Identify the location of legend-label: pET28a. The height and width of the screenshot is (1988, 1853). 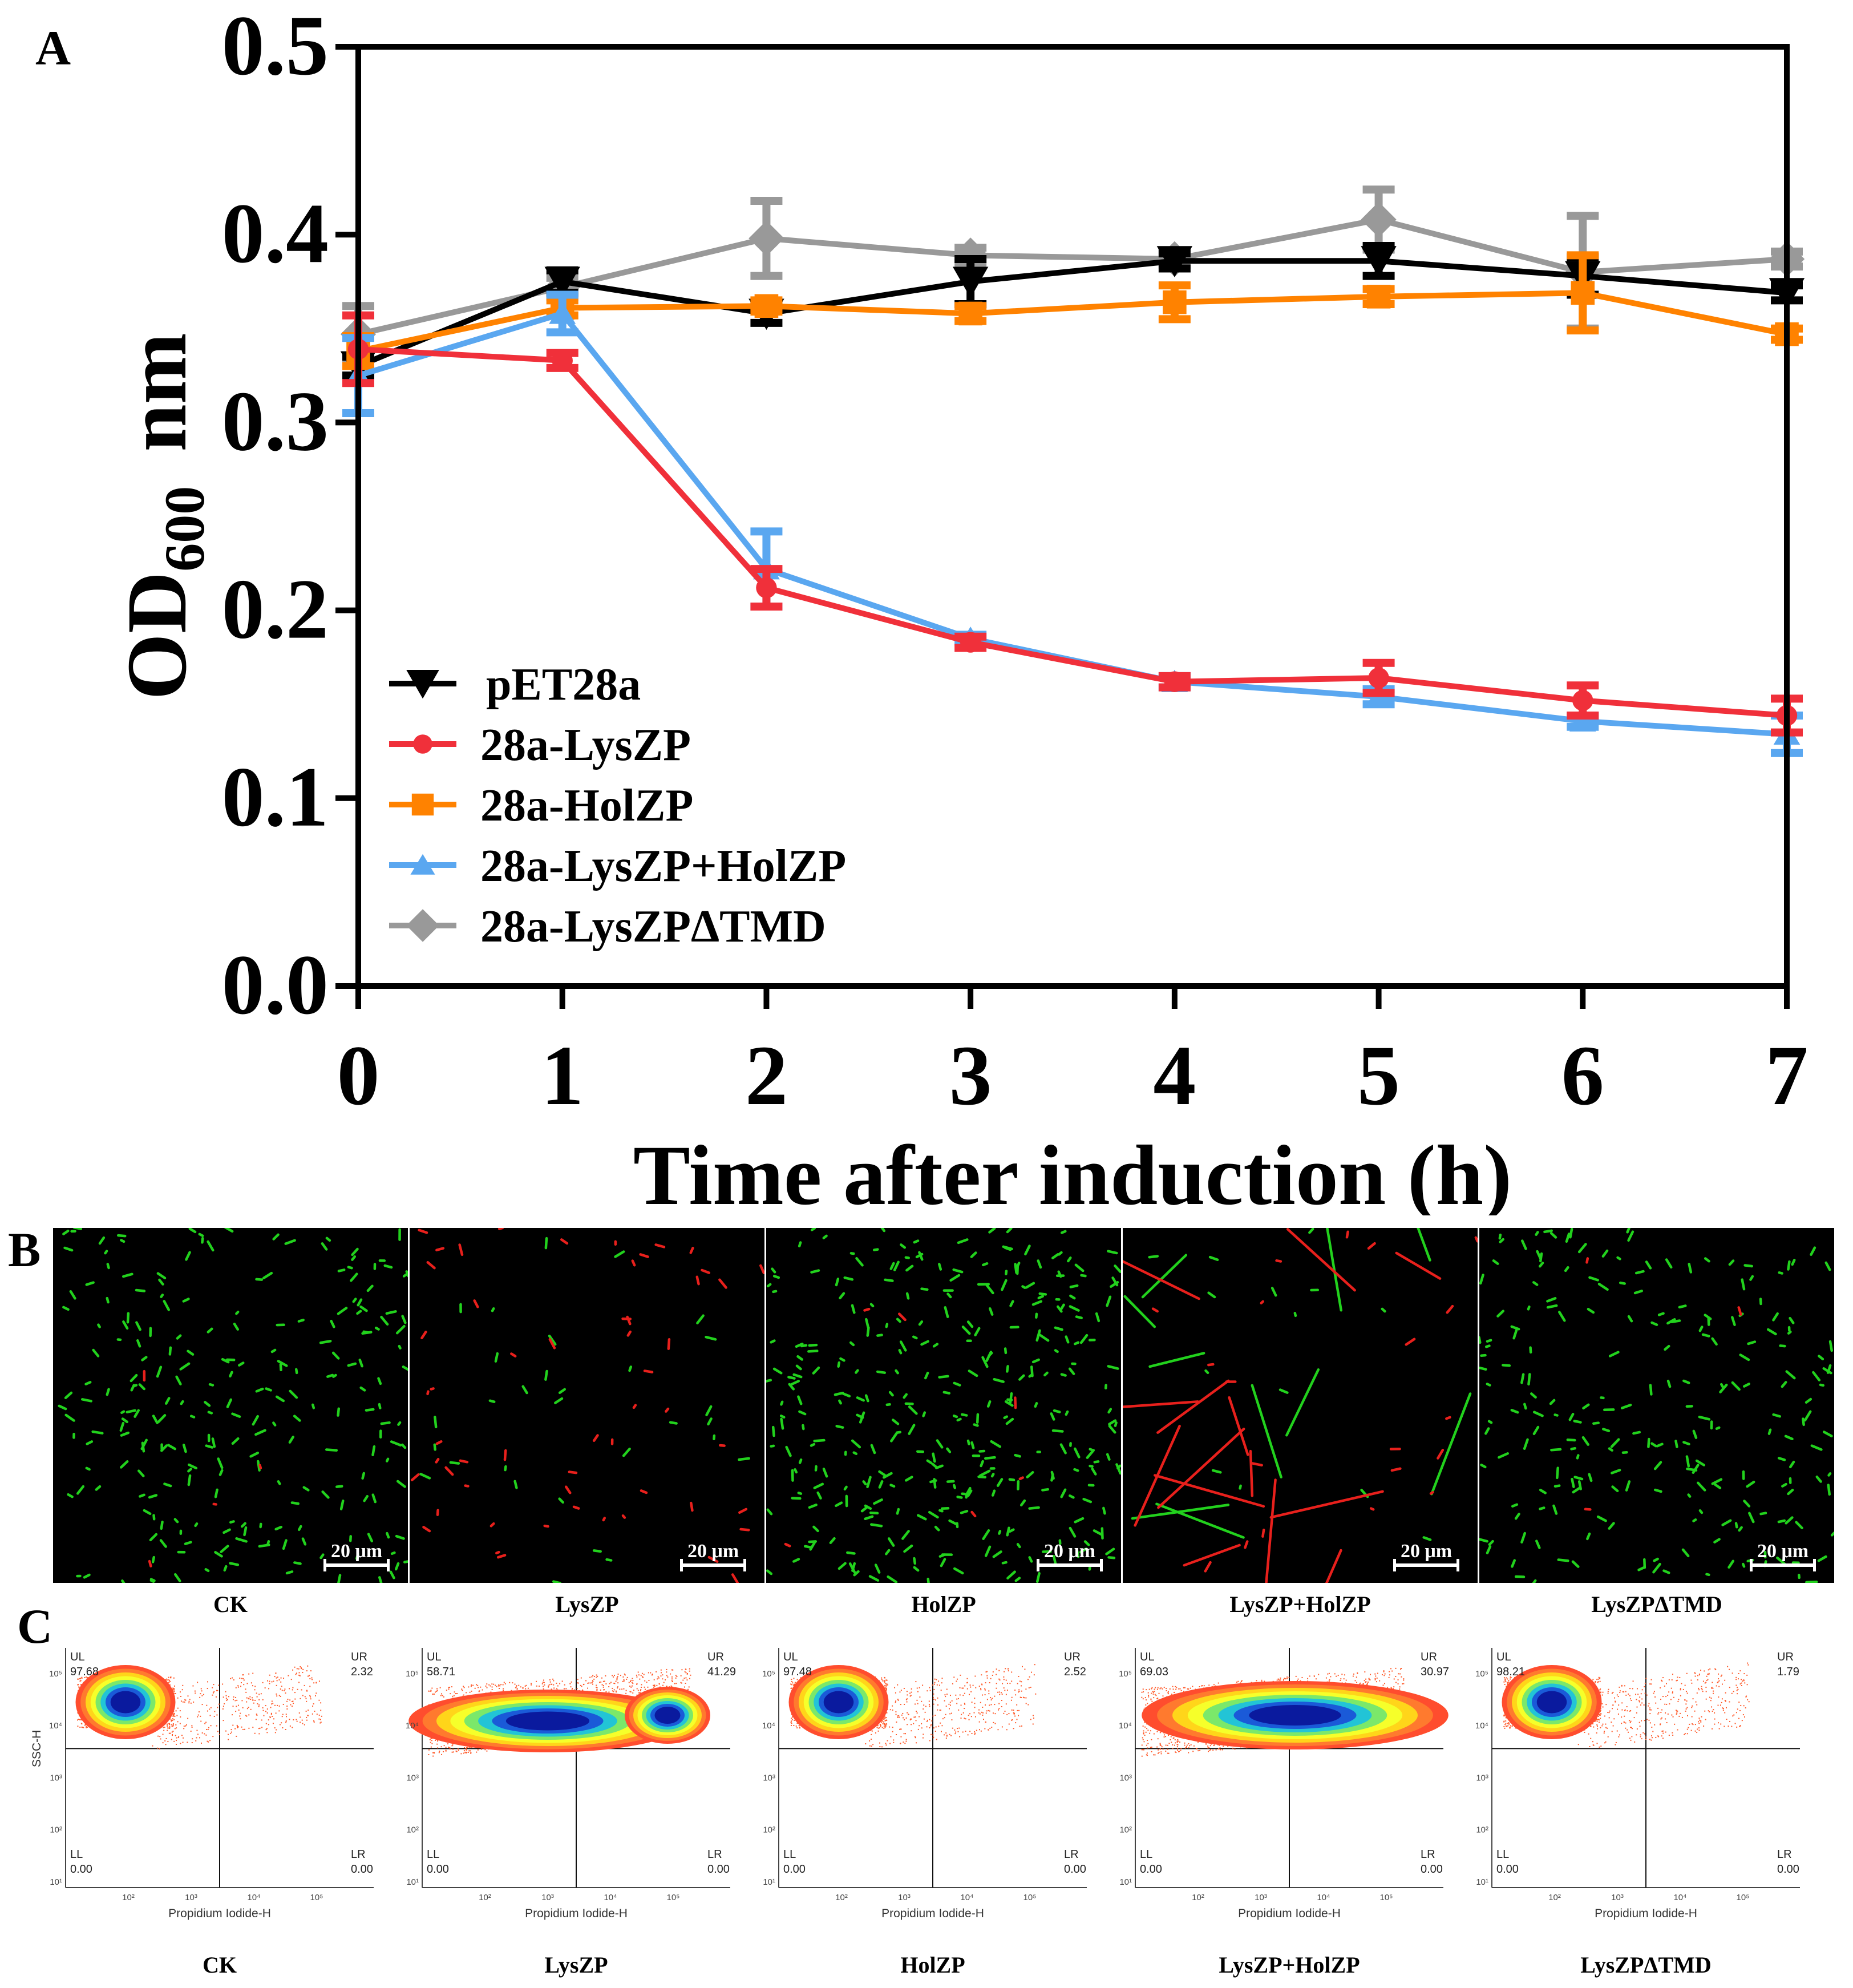
(563, 685).